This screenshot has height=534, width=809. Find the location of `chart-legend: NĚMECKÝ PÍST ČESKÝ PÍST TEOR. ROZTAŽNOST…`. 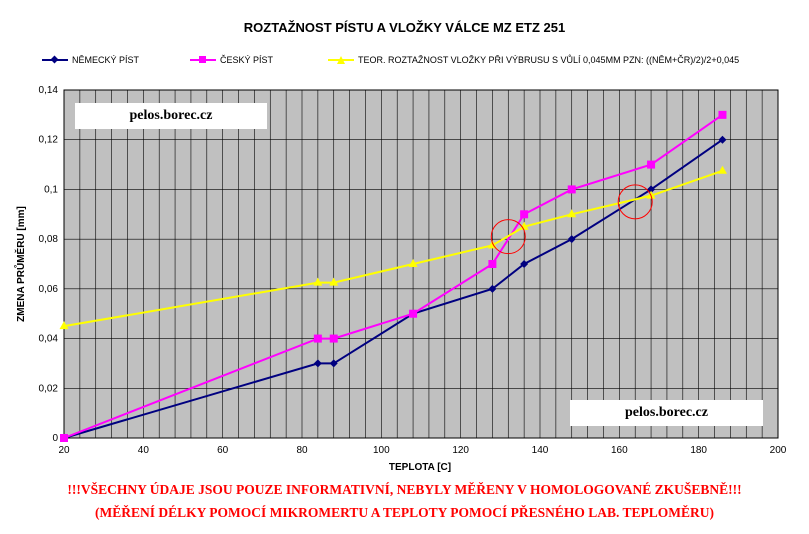

chart-legend: NĚMECKÝ PÍST ČESKÝ PÍST TEOR. ROZTAŽNOST… is located at coordinates (404, 63).